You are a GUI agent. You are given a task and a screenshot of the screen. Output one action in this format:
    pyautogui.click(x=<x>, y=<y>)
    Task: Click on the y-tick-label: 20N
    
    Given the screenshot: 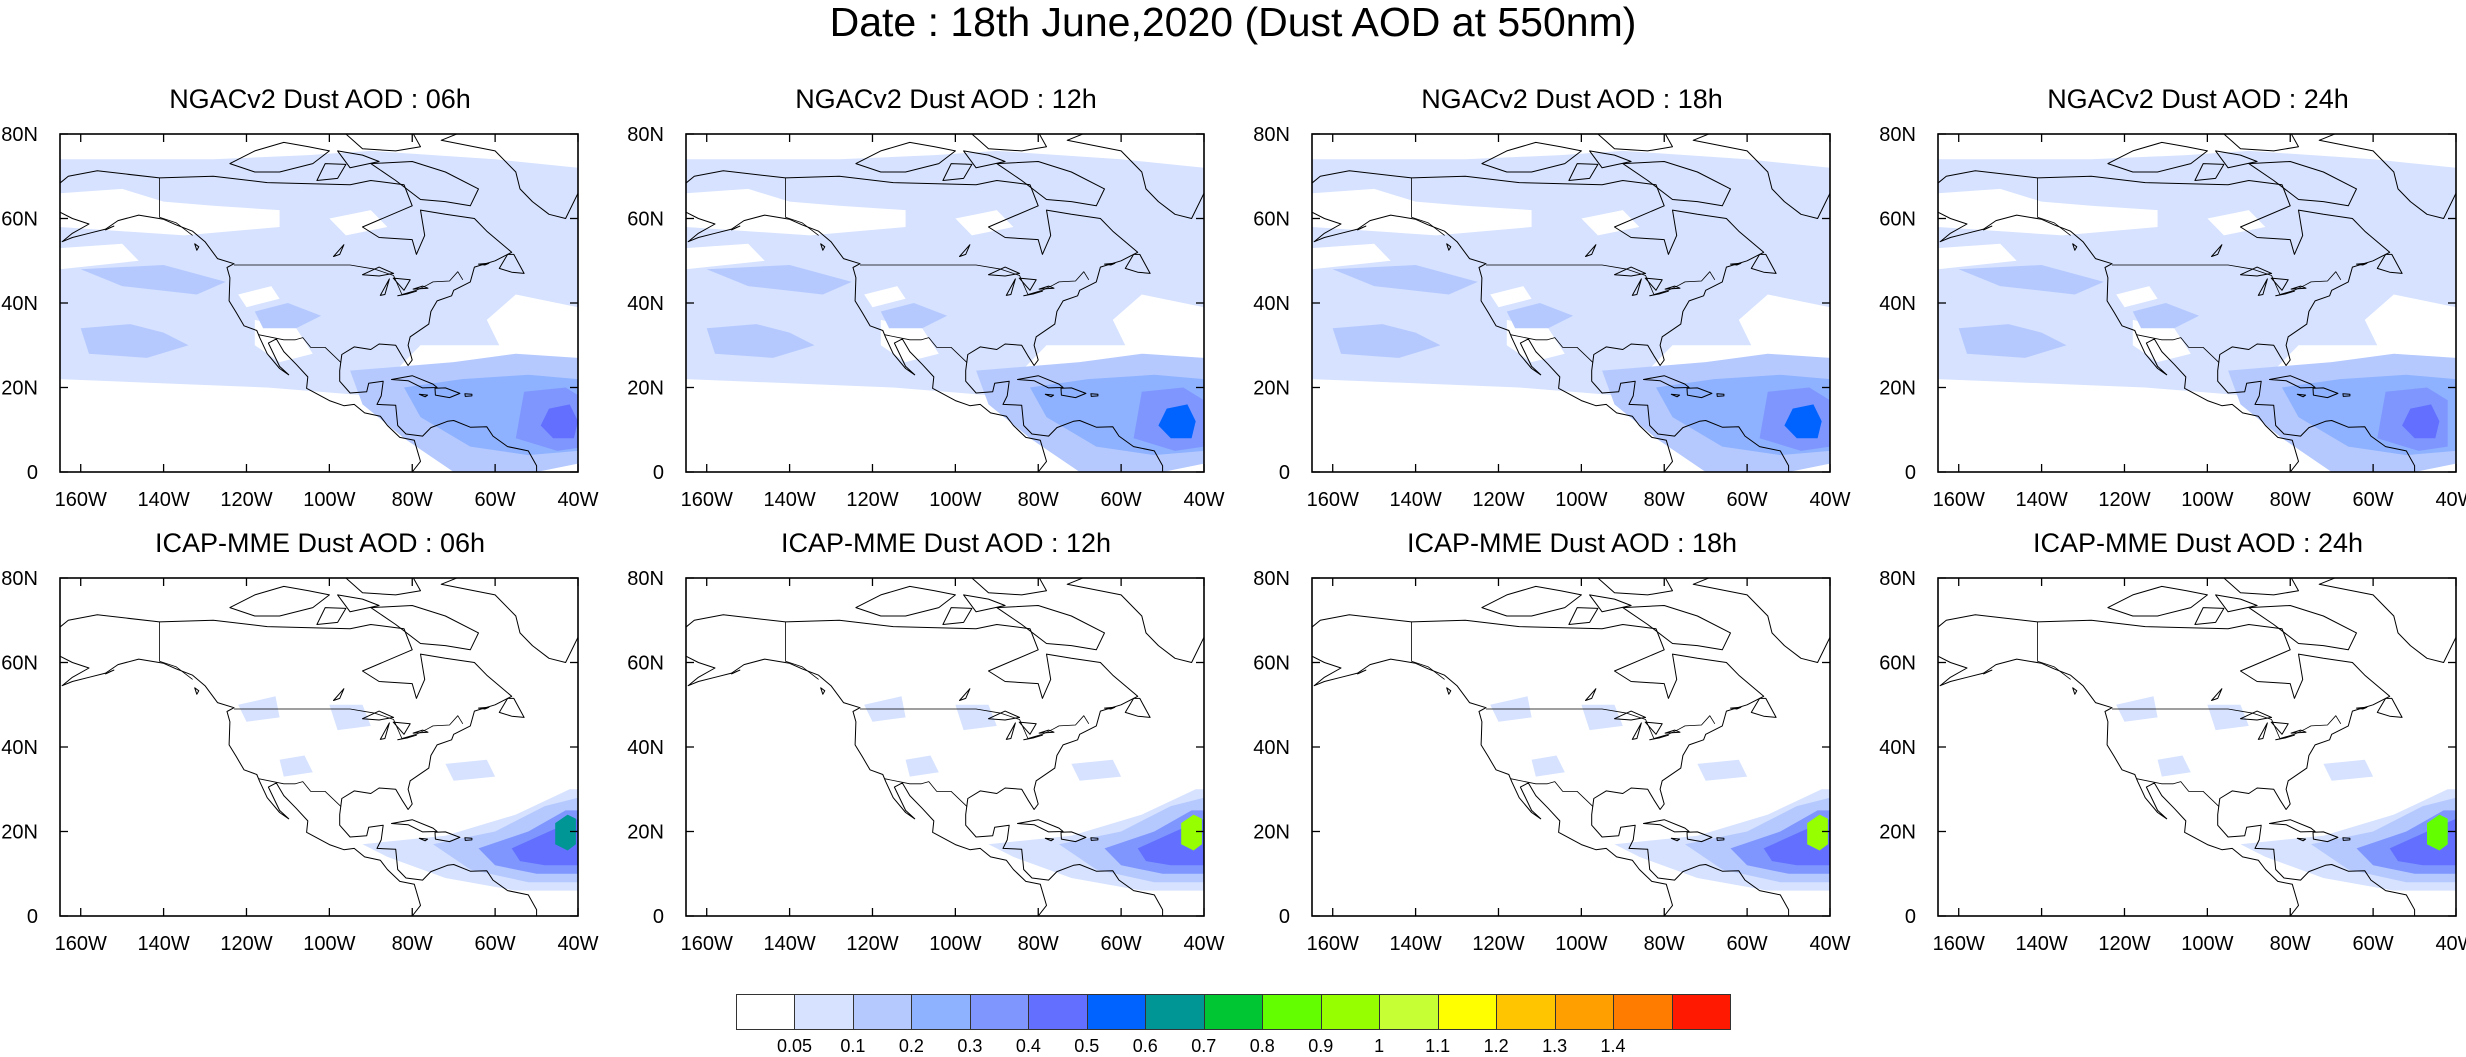 What is the action you would take?
    pyautogui.click(x=645, y=389)
    